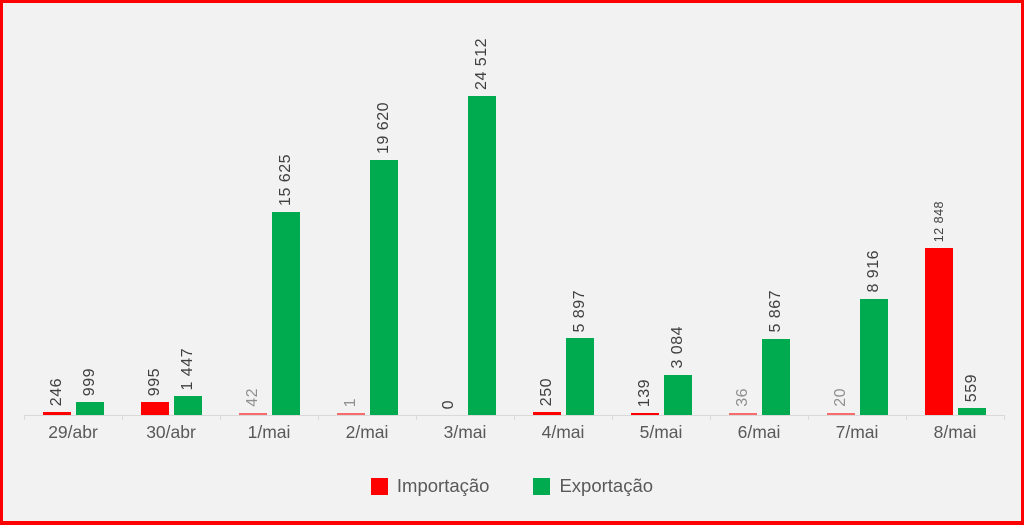  I want to click on bar-value-label: 250, so click(546, 391).